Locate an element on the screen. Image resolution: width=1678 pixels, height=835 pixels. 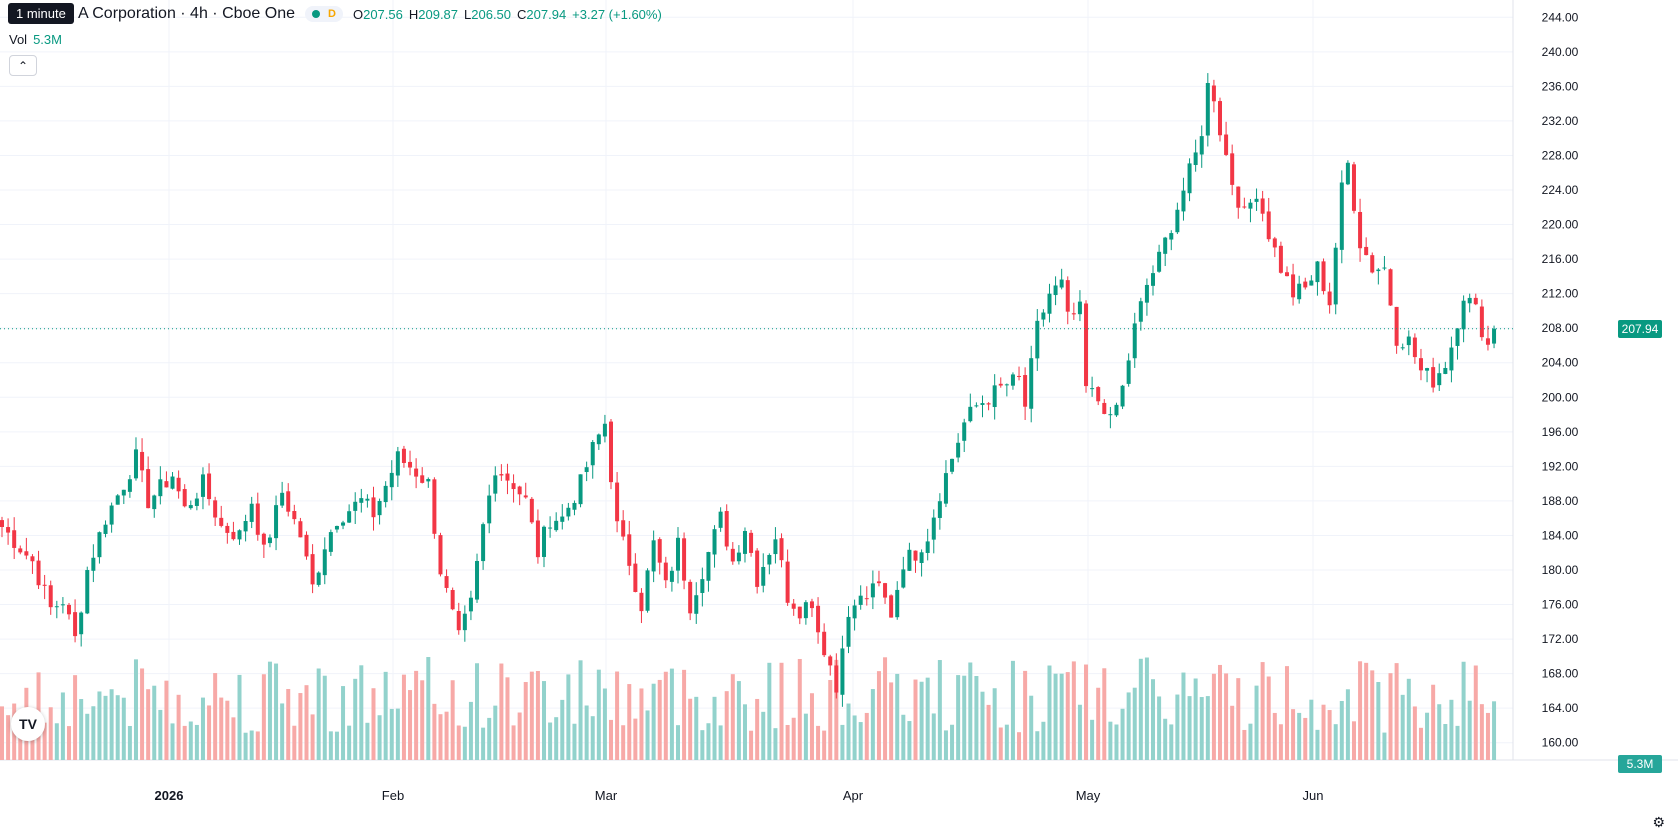
interval-tooltip: 1 minute is located at coordinates (41, 13).